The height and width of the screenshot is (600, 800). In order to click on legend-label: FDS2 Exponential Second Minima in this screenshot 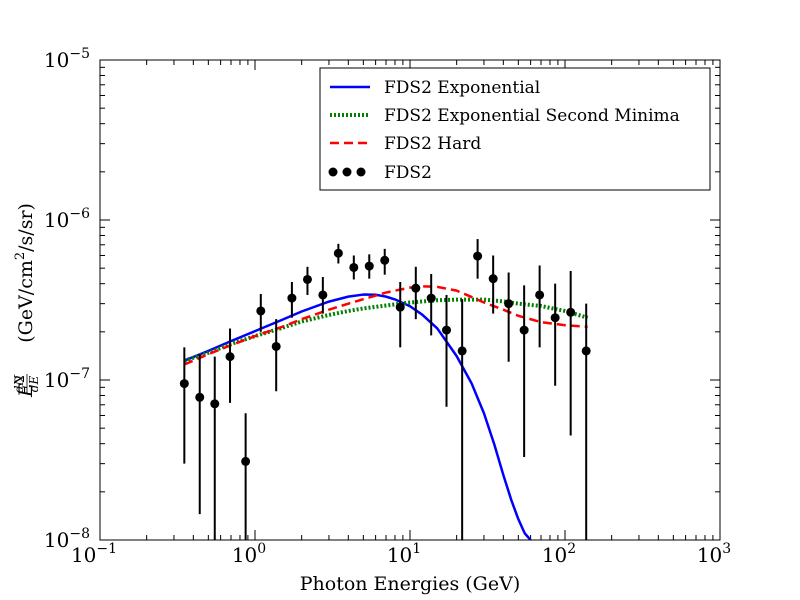, I will do `click(532, 116)`.